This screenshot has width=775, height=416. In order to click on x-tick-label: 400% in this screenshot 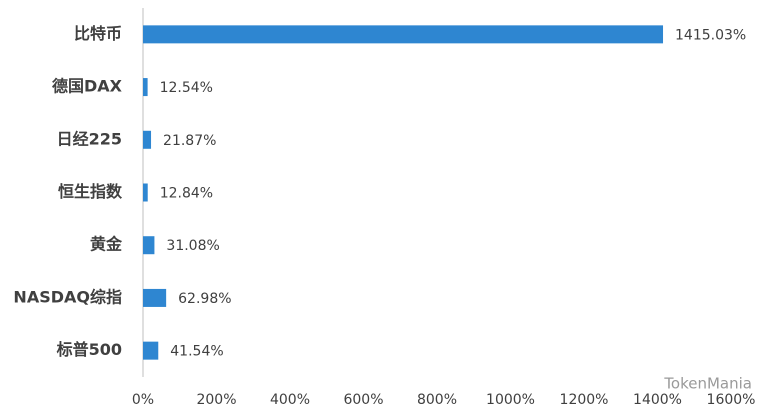, I will do `click(290, 400)`.